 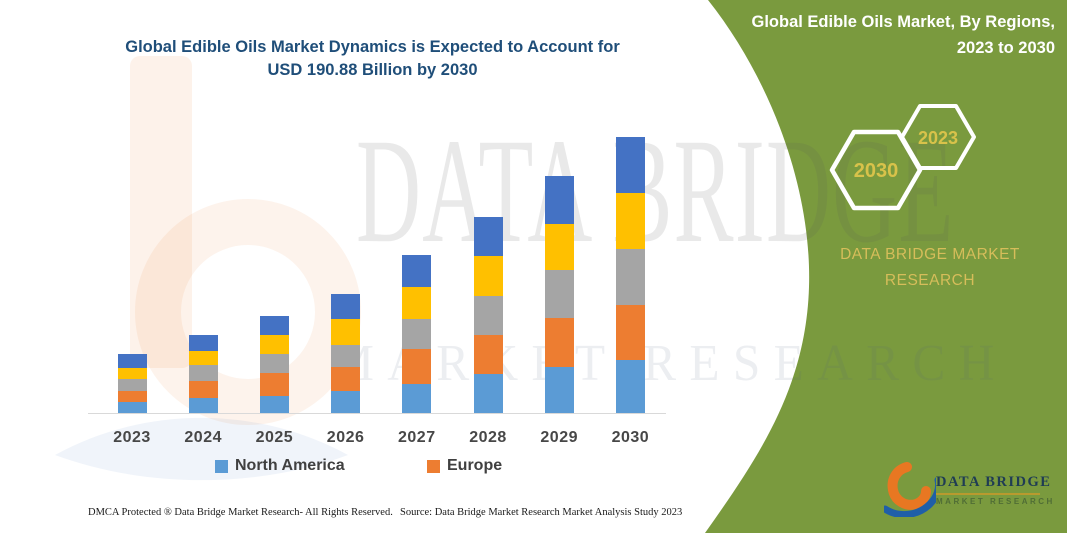 What do you see at coordinates (488, 393) in the screenshot?
I see `bar-segment-north-america-2028` at bounding box center [488, 393].